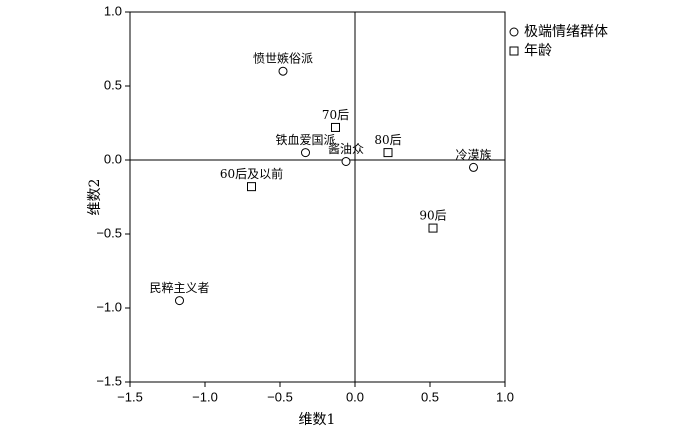 The height and width of the screenshot is (432, 700). Describe the element at coordinates (113, 158) in the screenshot. I see `y-tick-label: 0.0` at that location.